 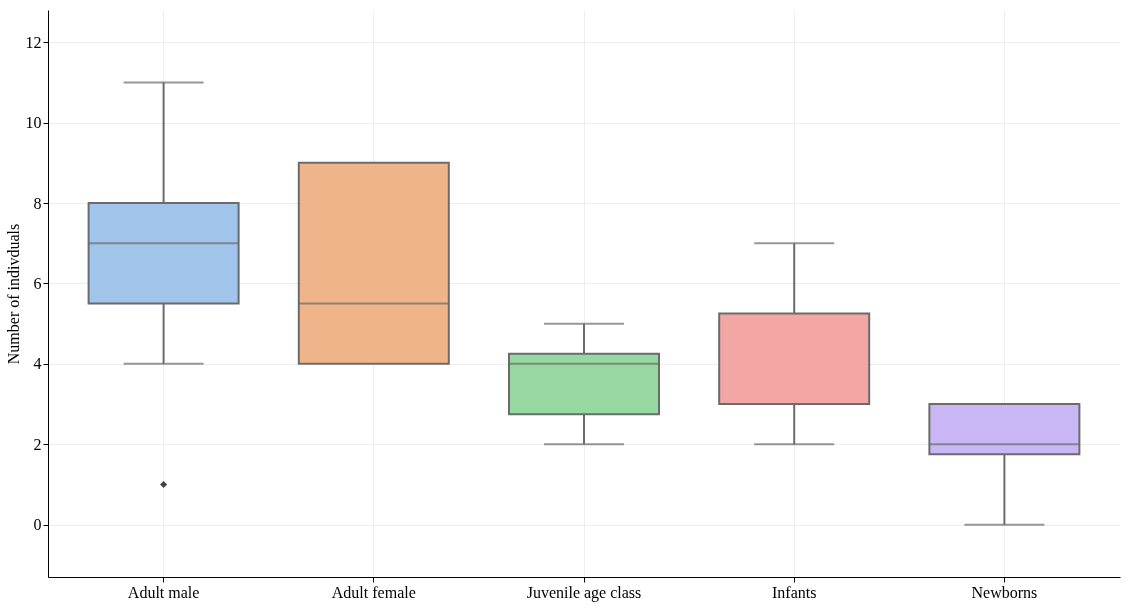 What do you see at coordinates (1004, 592) in the screenshot?
I see `x-tick-label: Newborns` at bounding box center [1004, 592].